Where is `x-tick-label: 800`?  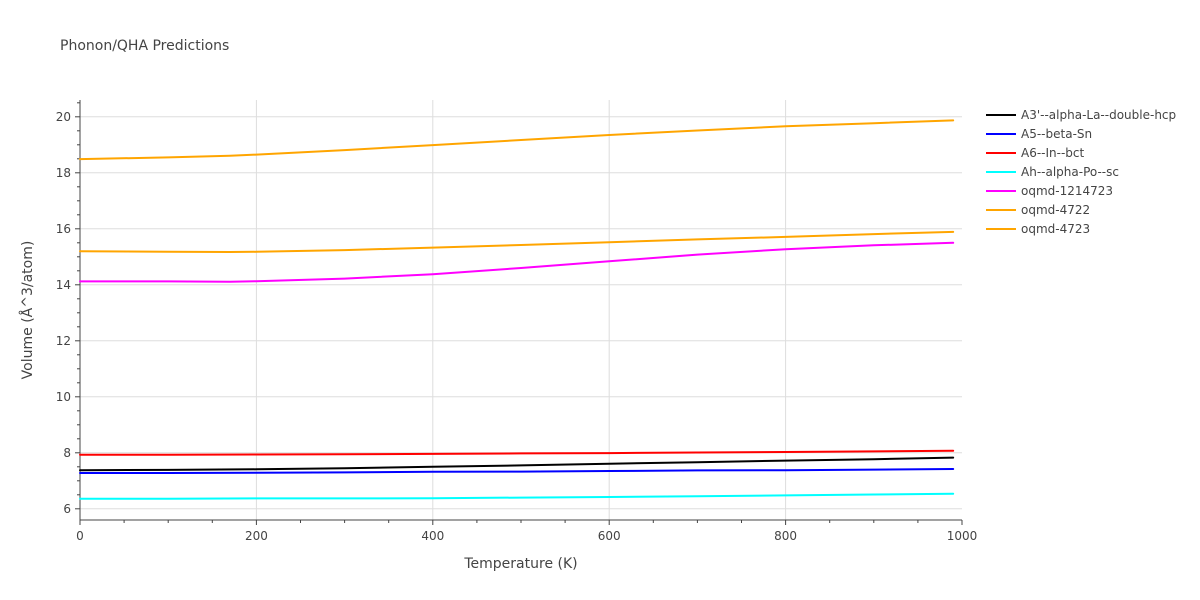 x-tick-label: 800 is located at coordinates (785, 536).